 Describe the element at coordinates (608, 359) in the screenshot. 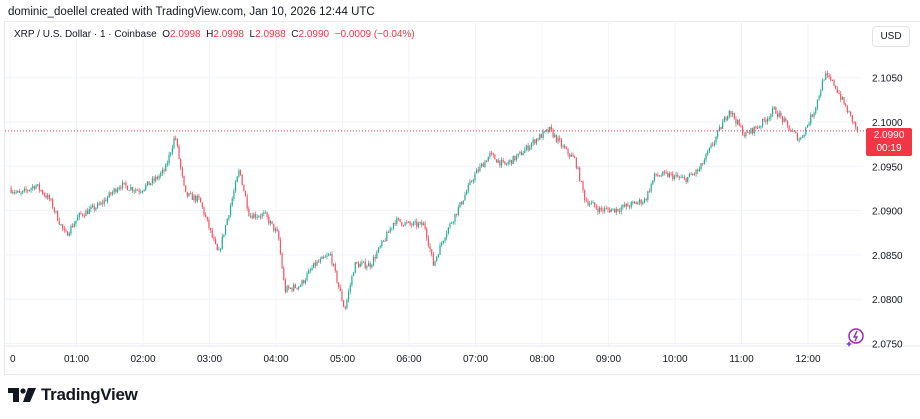

I see `time-tick: 09:00` at that location.